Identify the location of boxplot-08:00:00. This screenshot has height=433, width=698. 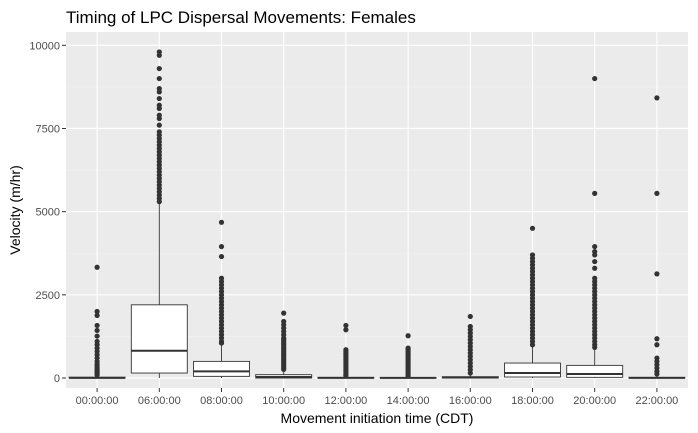
(221, 299).